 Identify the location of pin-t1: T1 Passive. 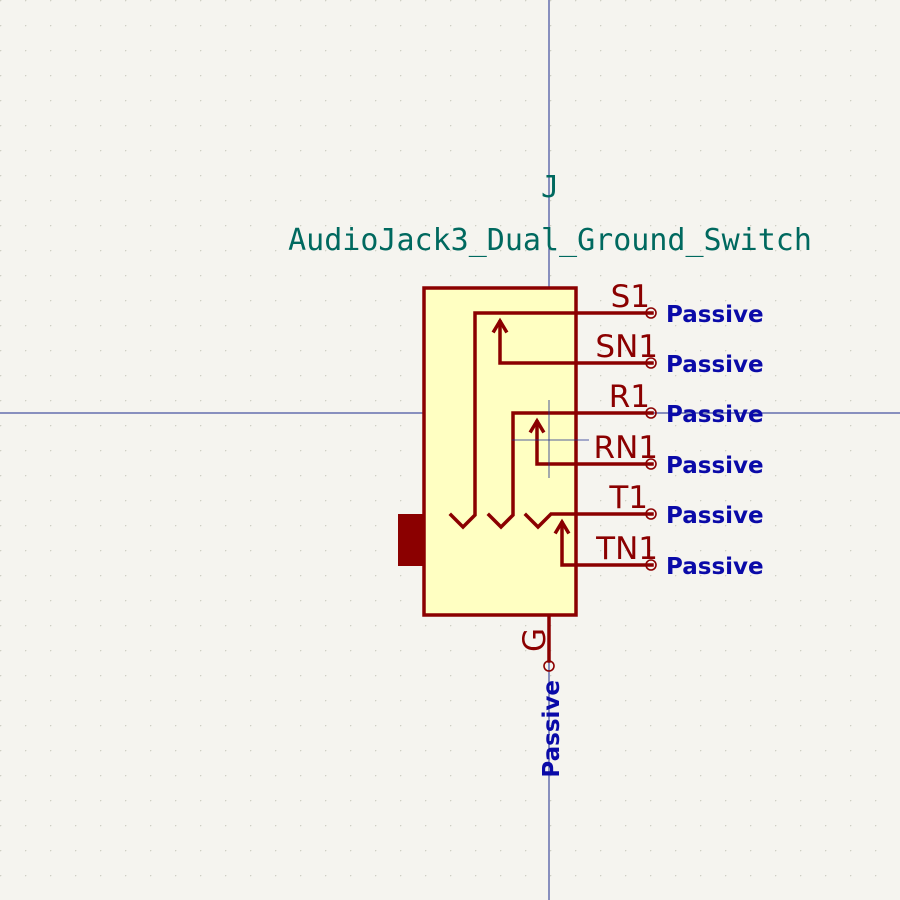
(685, 504).